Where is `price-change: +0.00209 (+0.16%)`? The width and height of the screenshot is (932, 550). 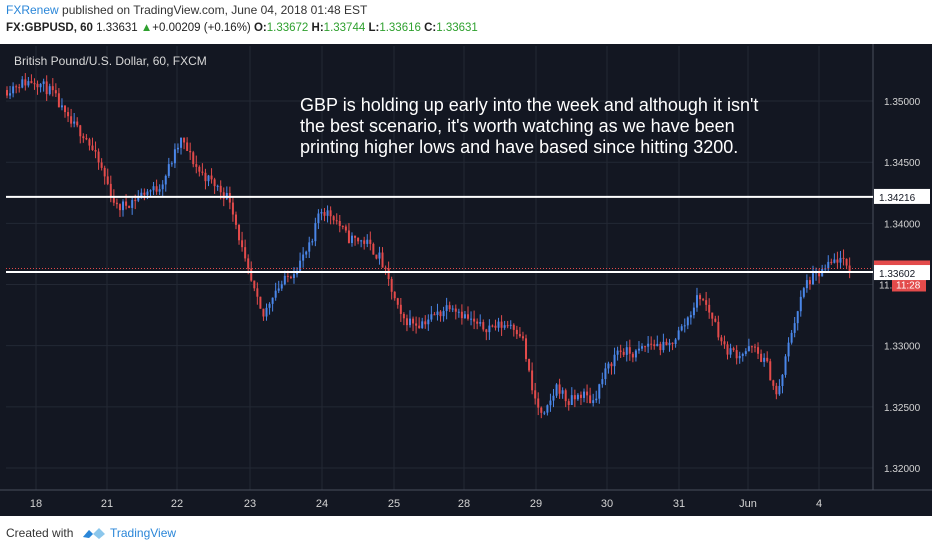 price-change: +0.00209 (+0.16%) is located at coordinates (201, 28).